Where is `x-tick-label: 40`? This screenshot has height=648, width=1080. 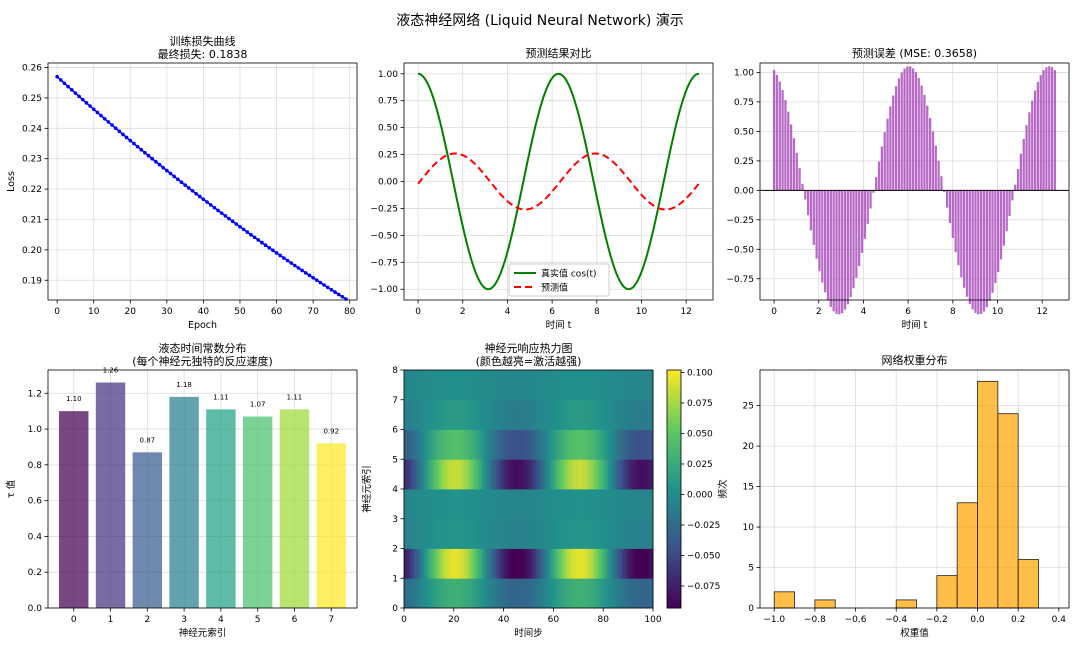
x-tick-label: 40 is located at coordinates (504, 620).